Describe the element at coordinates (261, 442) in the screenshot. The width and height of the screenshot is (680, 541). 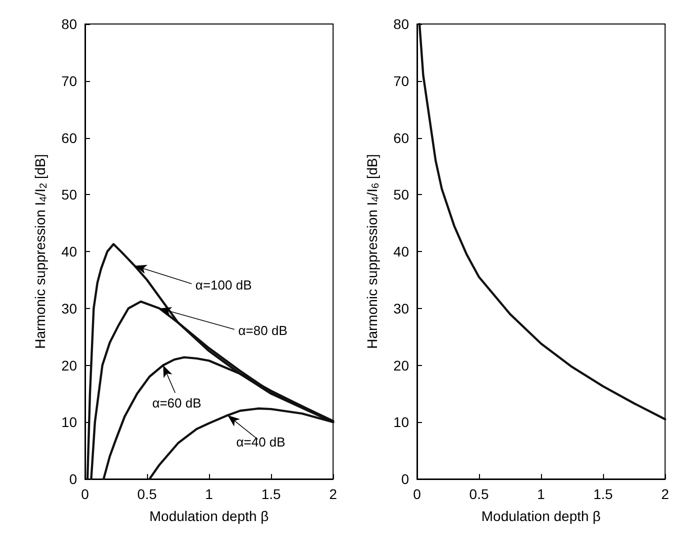
I see `annotation: α=40 dB` at that location.